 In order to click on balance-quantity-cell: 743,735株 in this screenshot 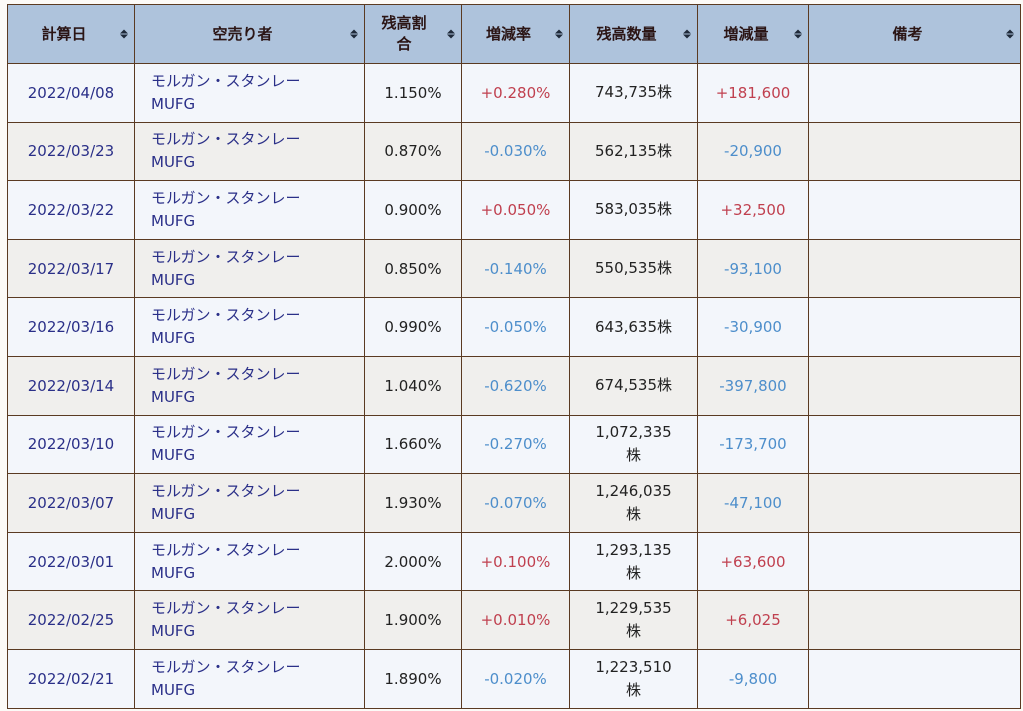, I will do `click(633, 93)`.